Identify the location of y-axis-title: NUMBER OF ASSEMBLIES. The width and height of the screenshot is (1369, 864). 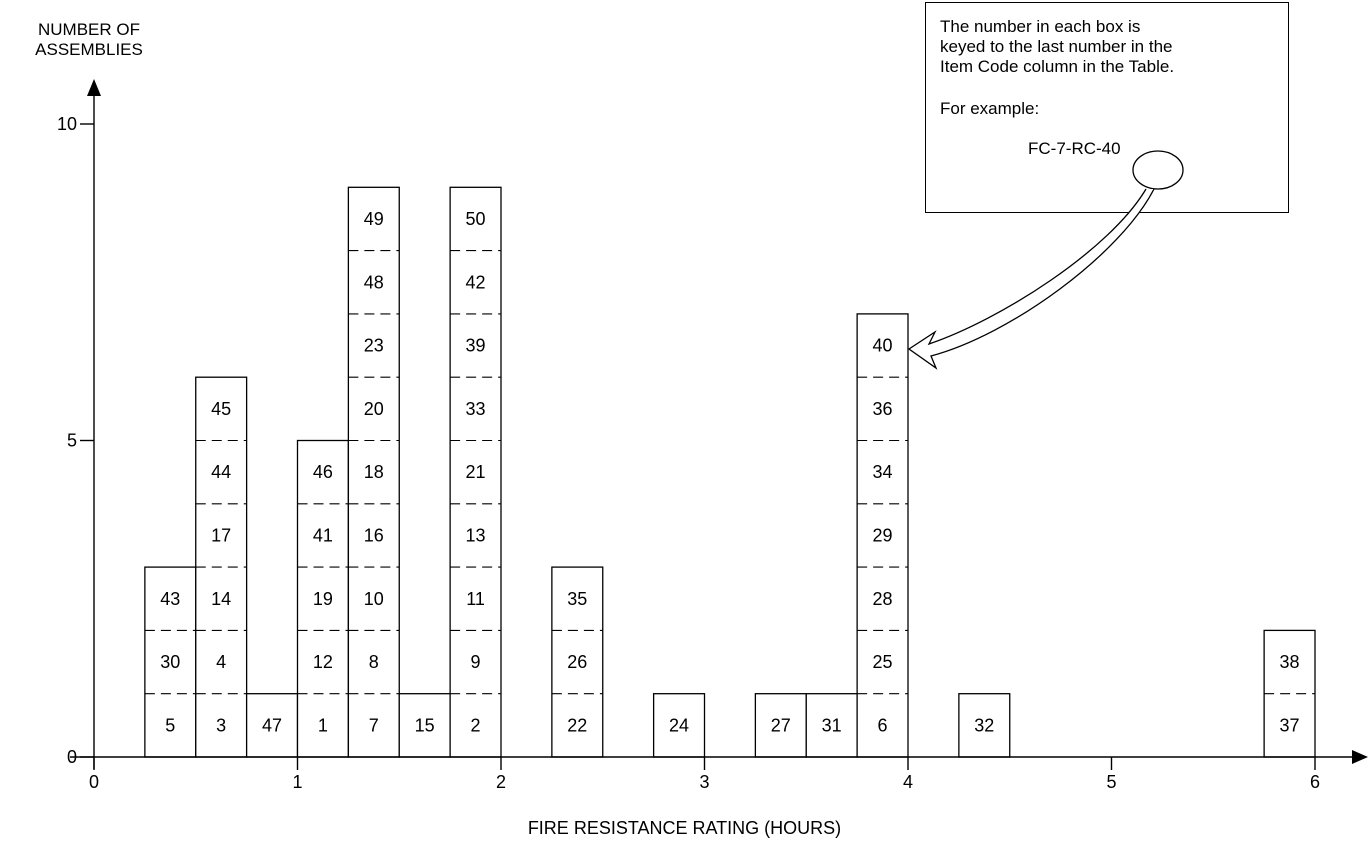
(89, 39).